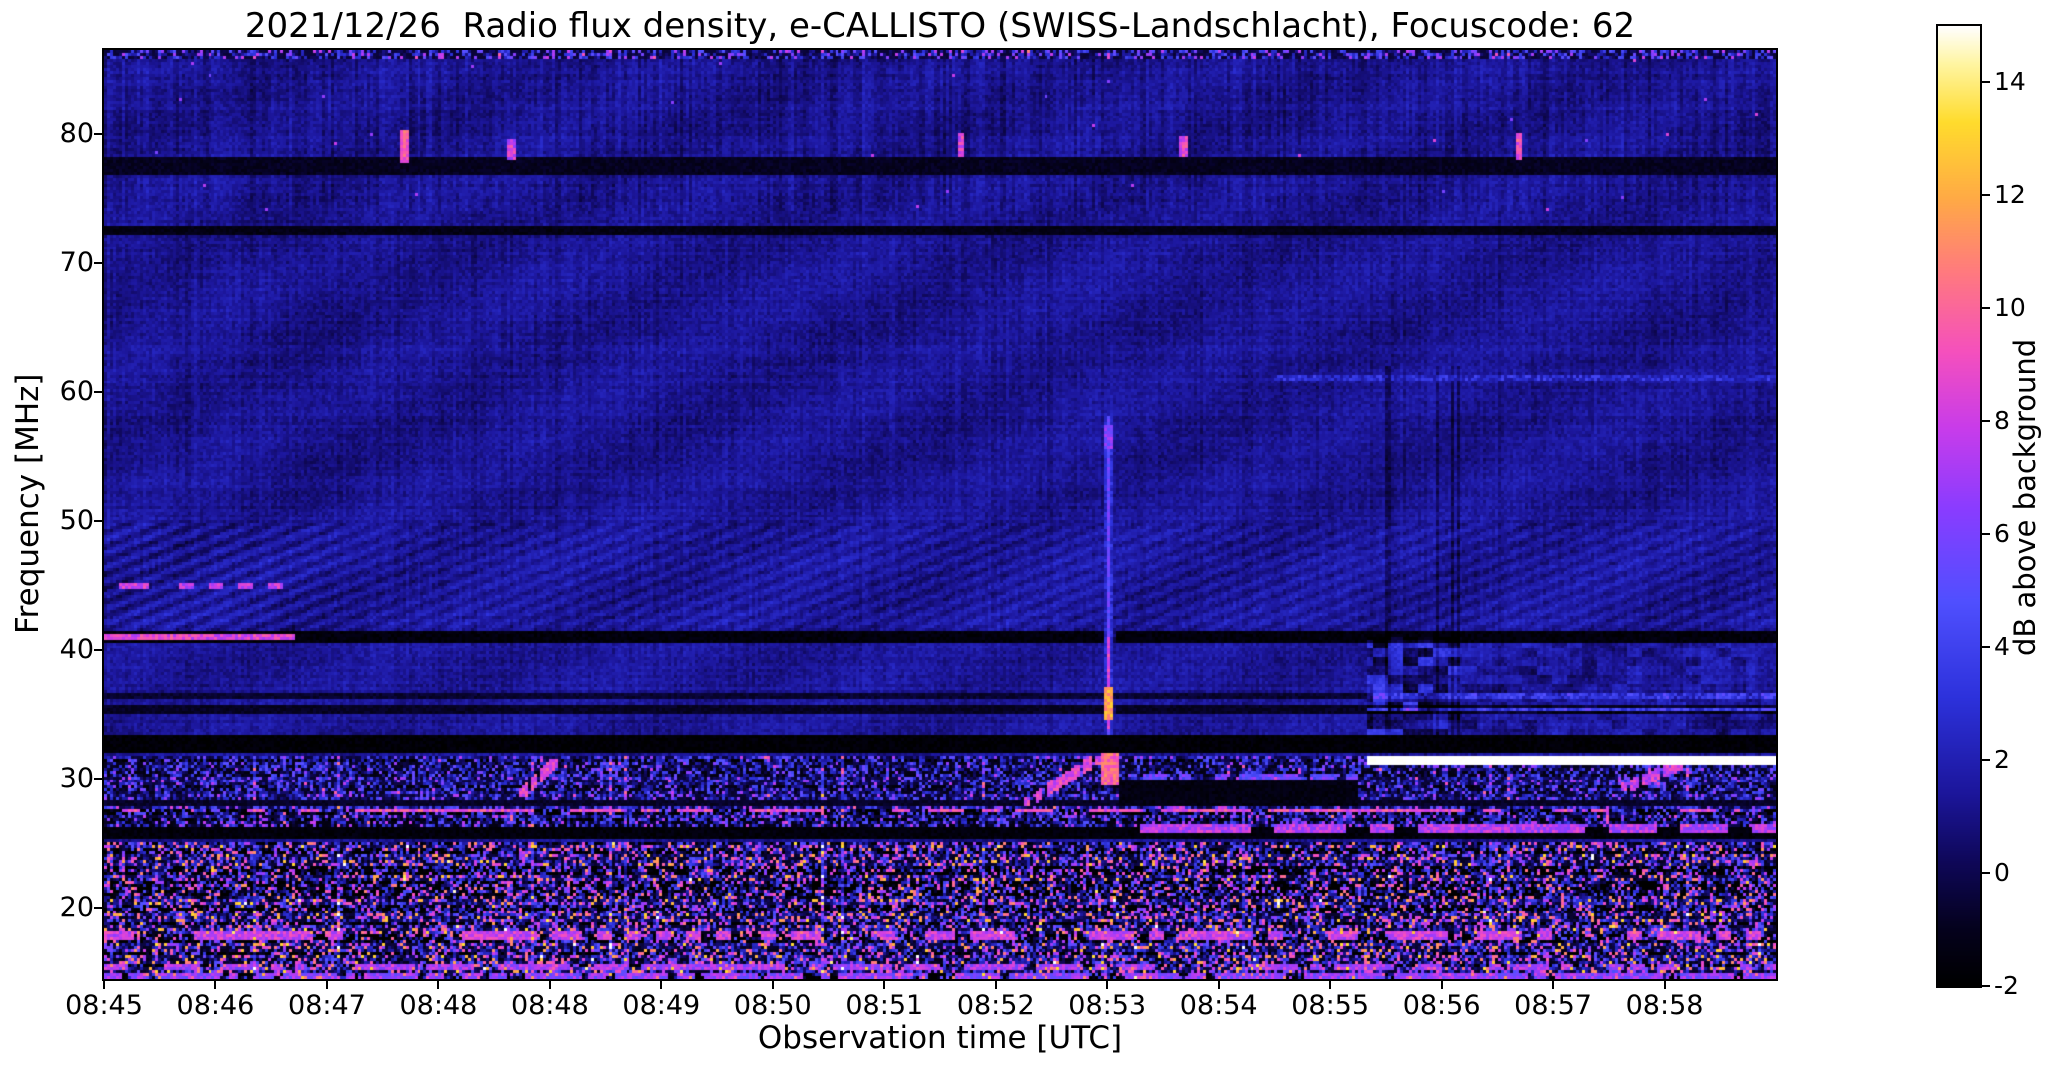 Image resolution: width=2047 pixels, height=1067 pixels. What do you see at coordinates (215, 1005) in the screenshot?
I see `x-tick-label: 08:46` at bounding box center [215, 1005].